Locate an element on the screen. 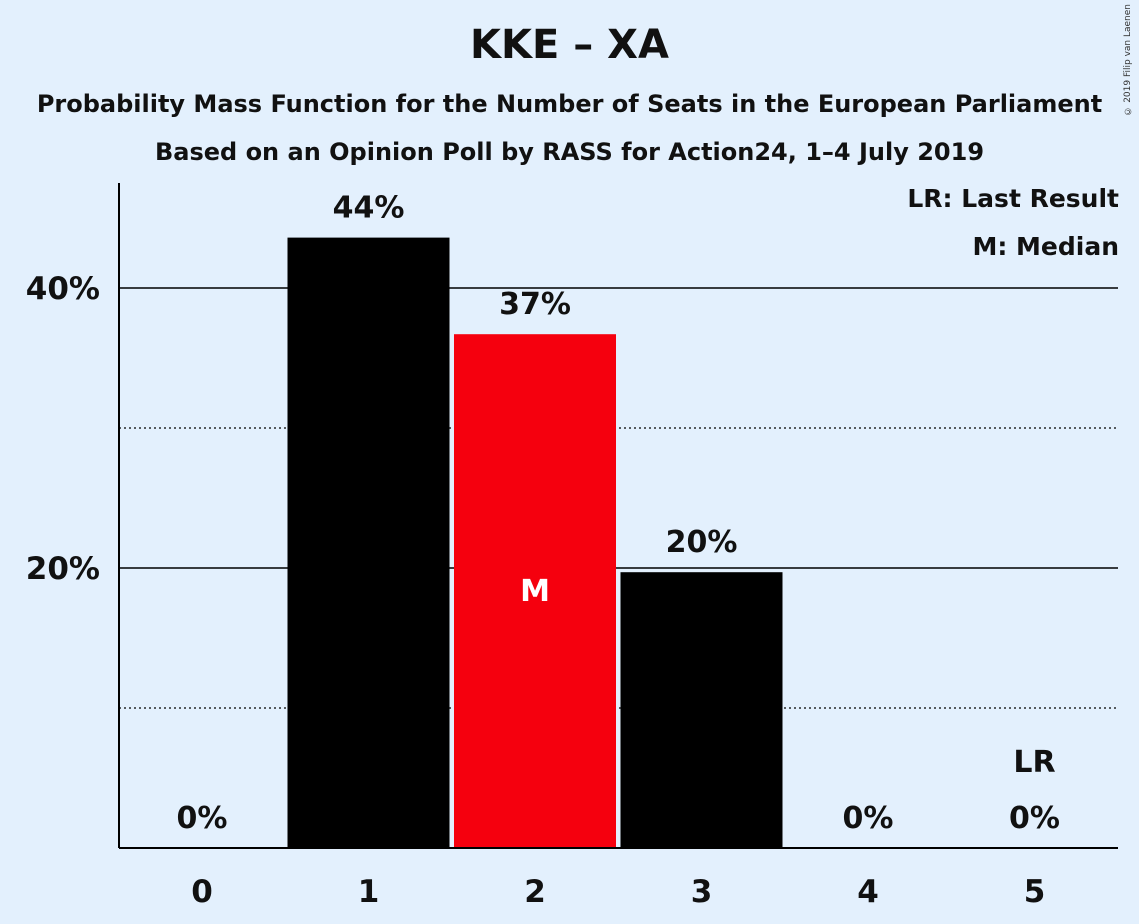 The height and width of the screenshot is (924, 1139). chart-title: KKE – XA is located at coordinates (569, 45).